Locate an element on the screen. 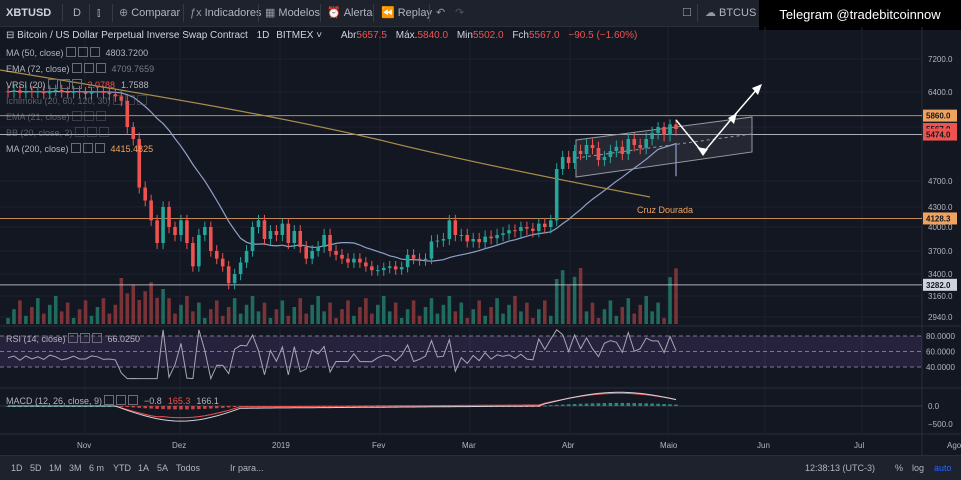  range-button: 5D is located at coordinates (36, 468).